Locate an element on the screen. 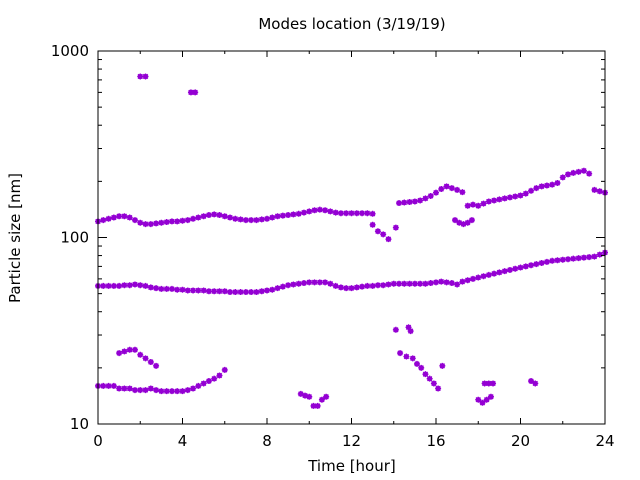 Image resolution: width=640 pixels, height=480 pixels. y-axis-label: Particle size [nm] is located at coordinates (15, 238).